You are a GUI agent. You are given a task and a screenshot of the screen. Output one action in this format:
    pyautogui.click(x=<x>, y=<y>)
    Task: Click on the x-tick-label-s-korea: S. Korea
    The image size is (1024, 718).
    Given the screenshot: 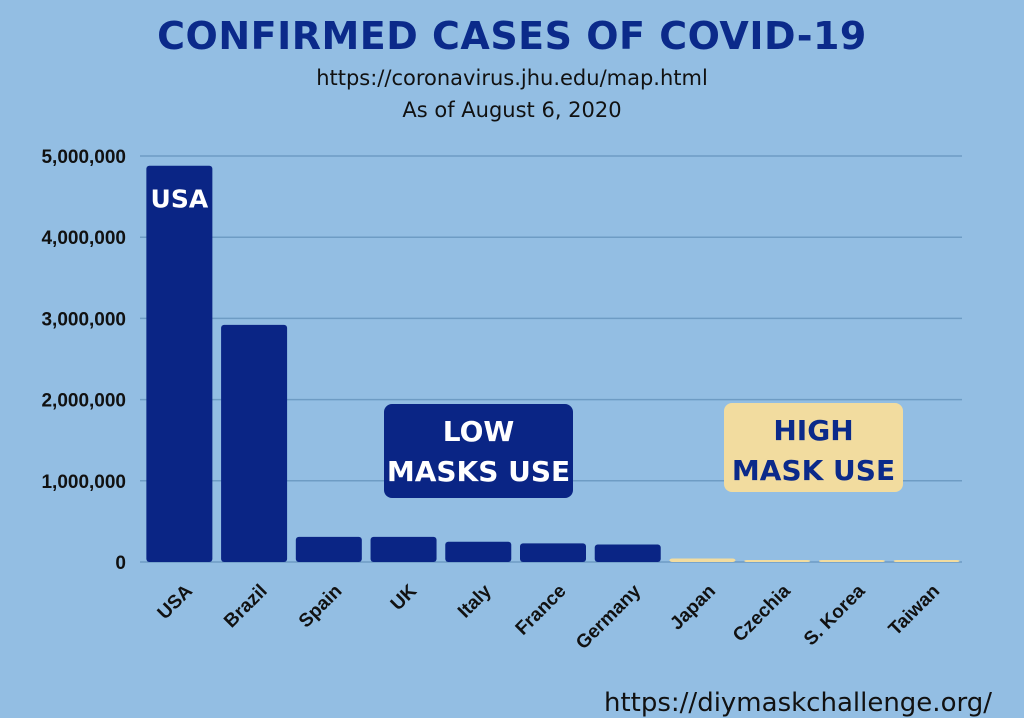 What is the action you would take?
    pyautogui.click(x=835, y=615)
    